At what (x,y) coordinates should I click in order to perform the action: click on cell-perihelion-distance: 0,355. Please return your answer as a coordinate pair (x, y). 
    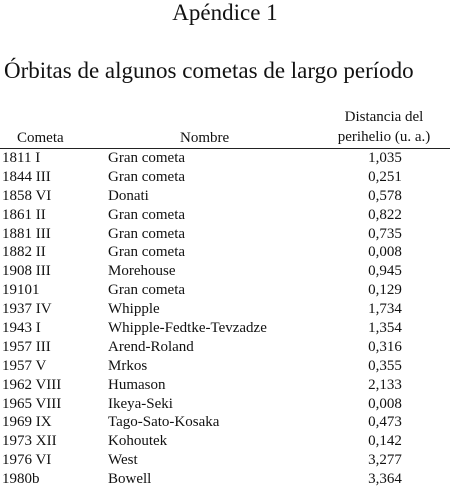
    Looking at the image, I should click on (385, 365).